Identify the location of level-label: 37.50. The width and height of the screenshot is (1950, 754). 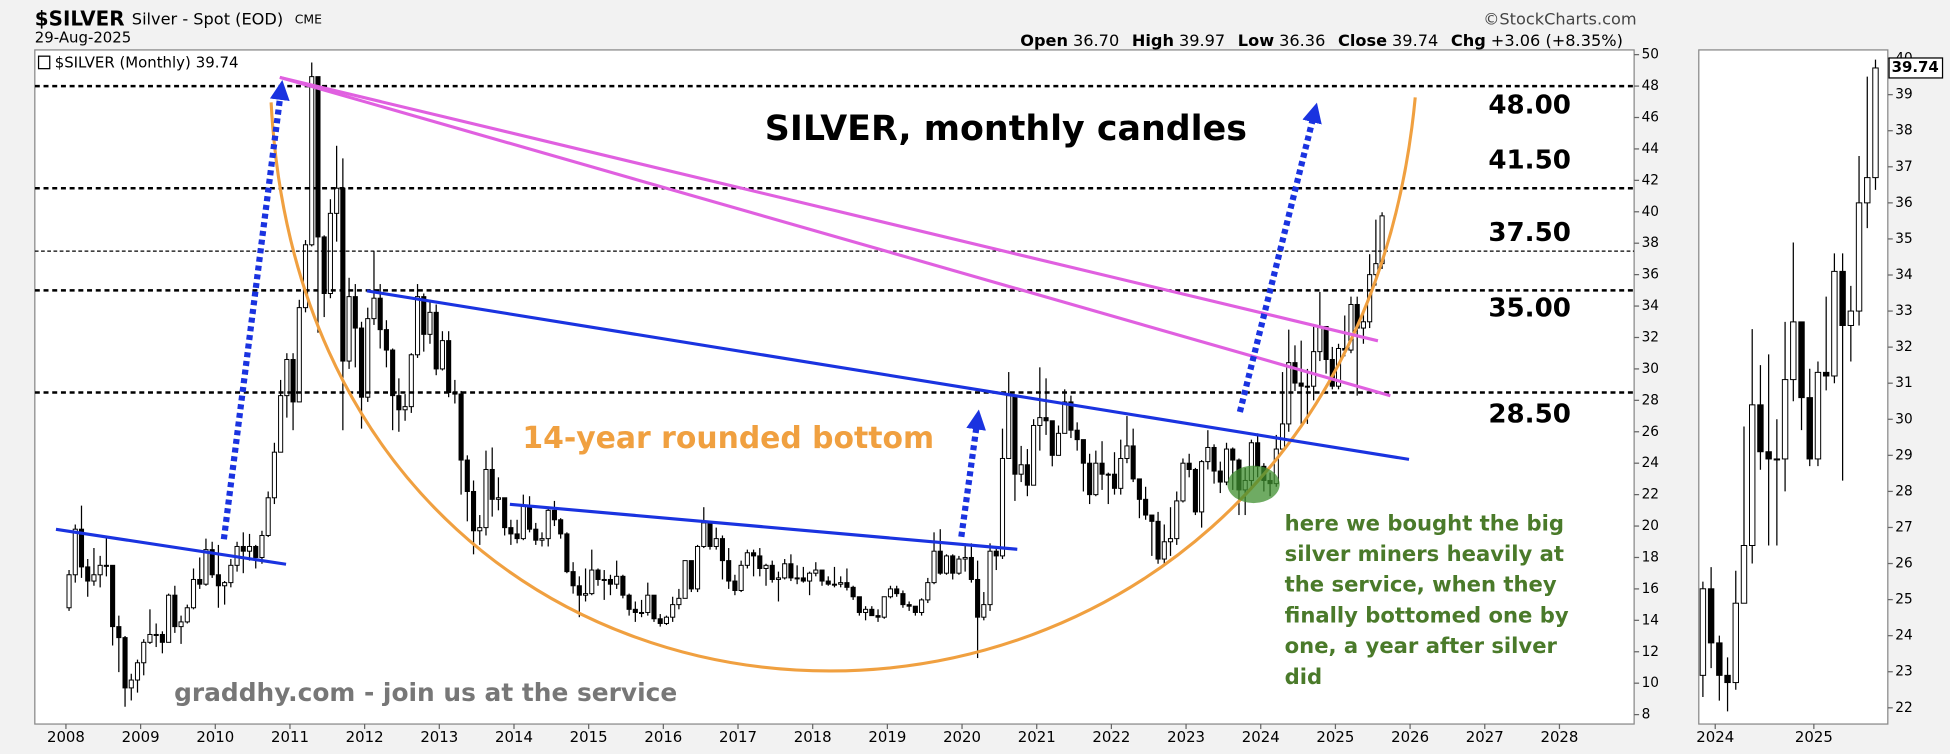
(1529, 233).